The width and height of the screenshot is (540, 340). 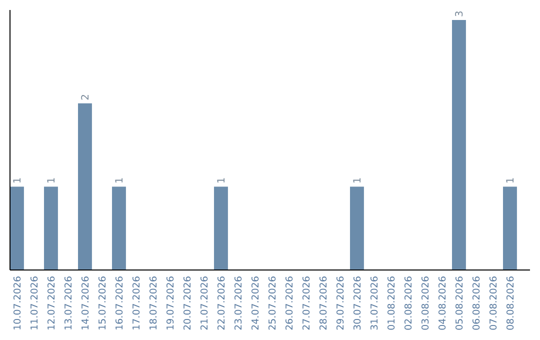 I want to click on x-tick-label: 04.08.2026, so click(x=442, y=303).